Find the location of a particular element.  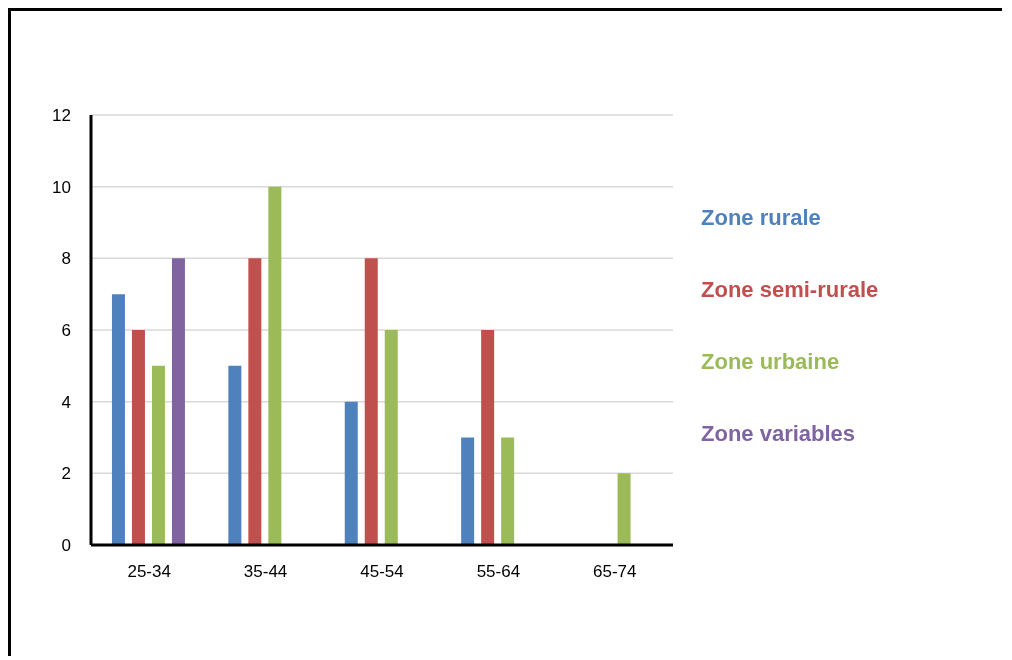

x-tick-label: 65-74 is located at coordinates (615, 572).